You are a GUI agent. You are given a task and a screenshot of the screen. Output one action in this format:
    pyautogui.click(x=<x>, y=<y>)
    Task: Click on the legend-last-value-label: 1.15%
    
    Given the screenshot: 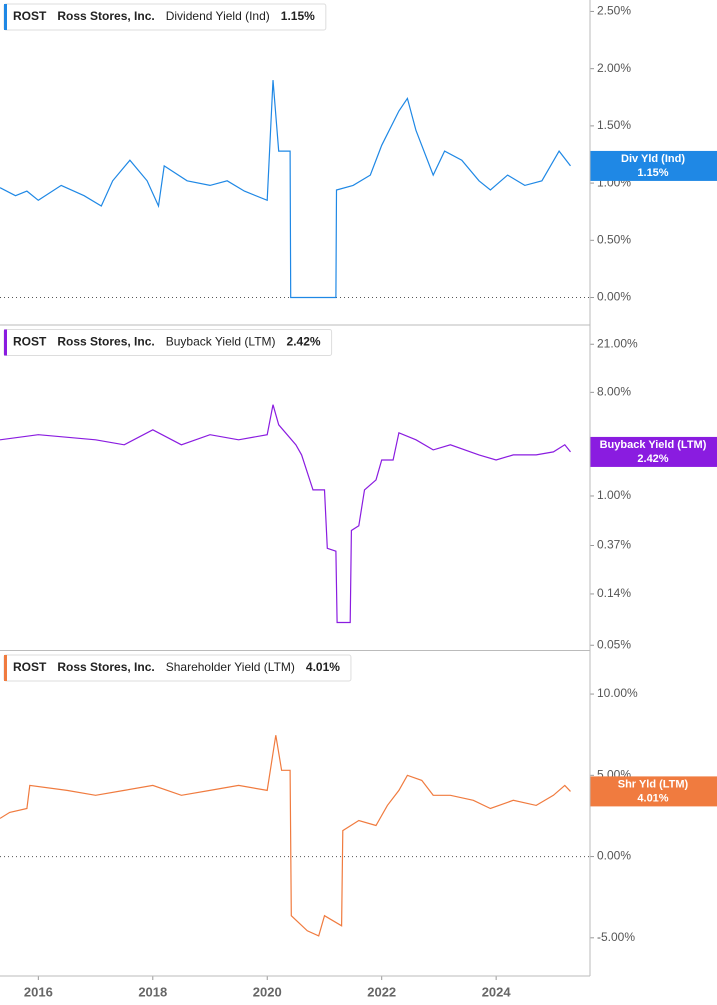 What is the action you would take?
    pyautogui.click(x=298, y=16)
    